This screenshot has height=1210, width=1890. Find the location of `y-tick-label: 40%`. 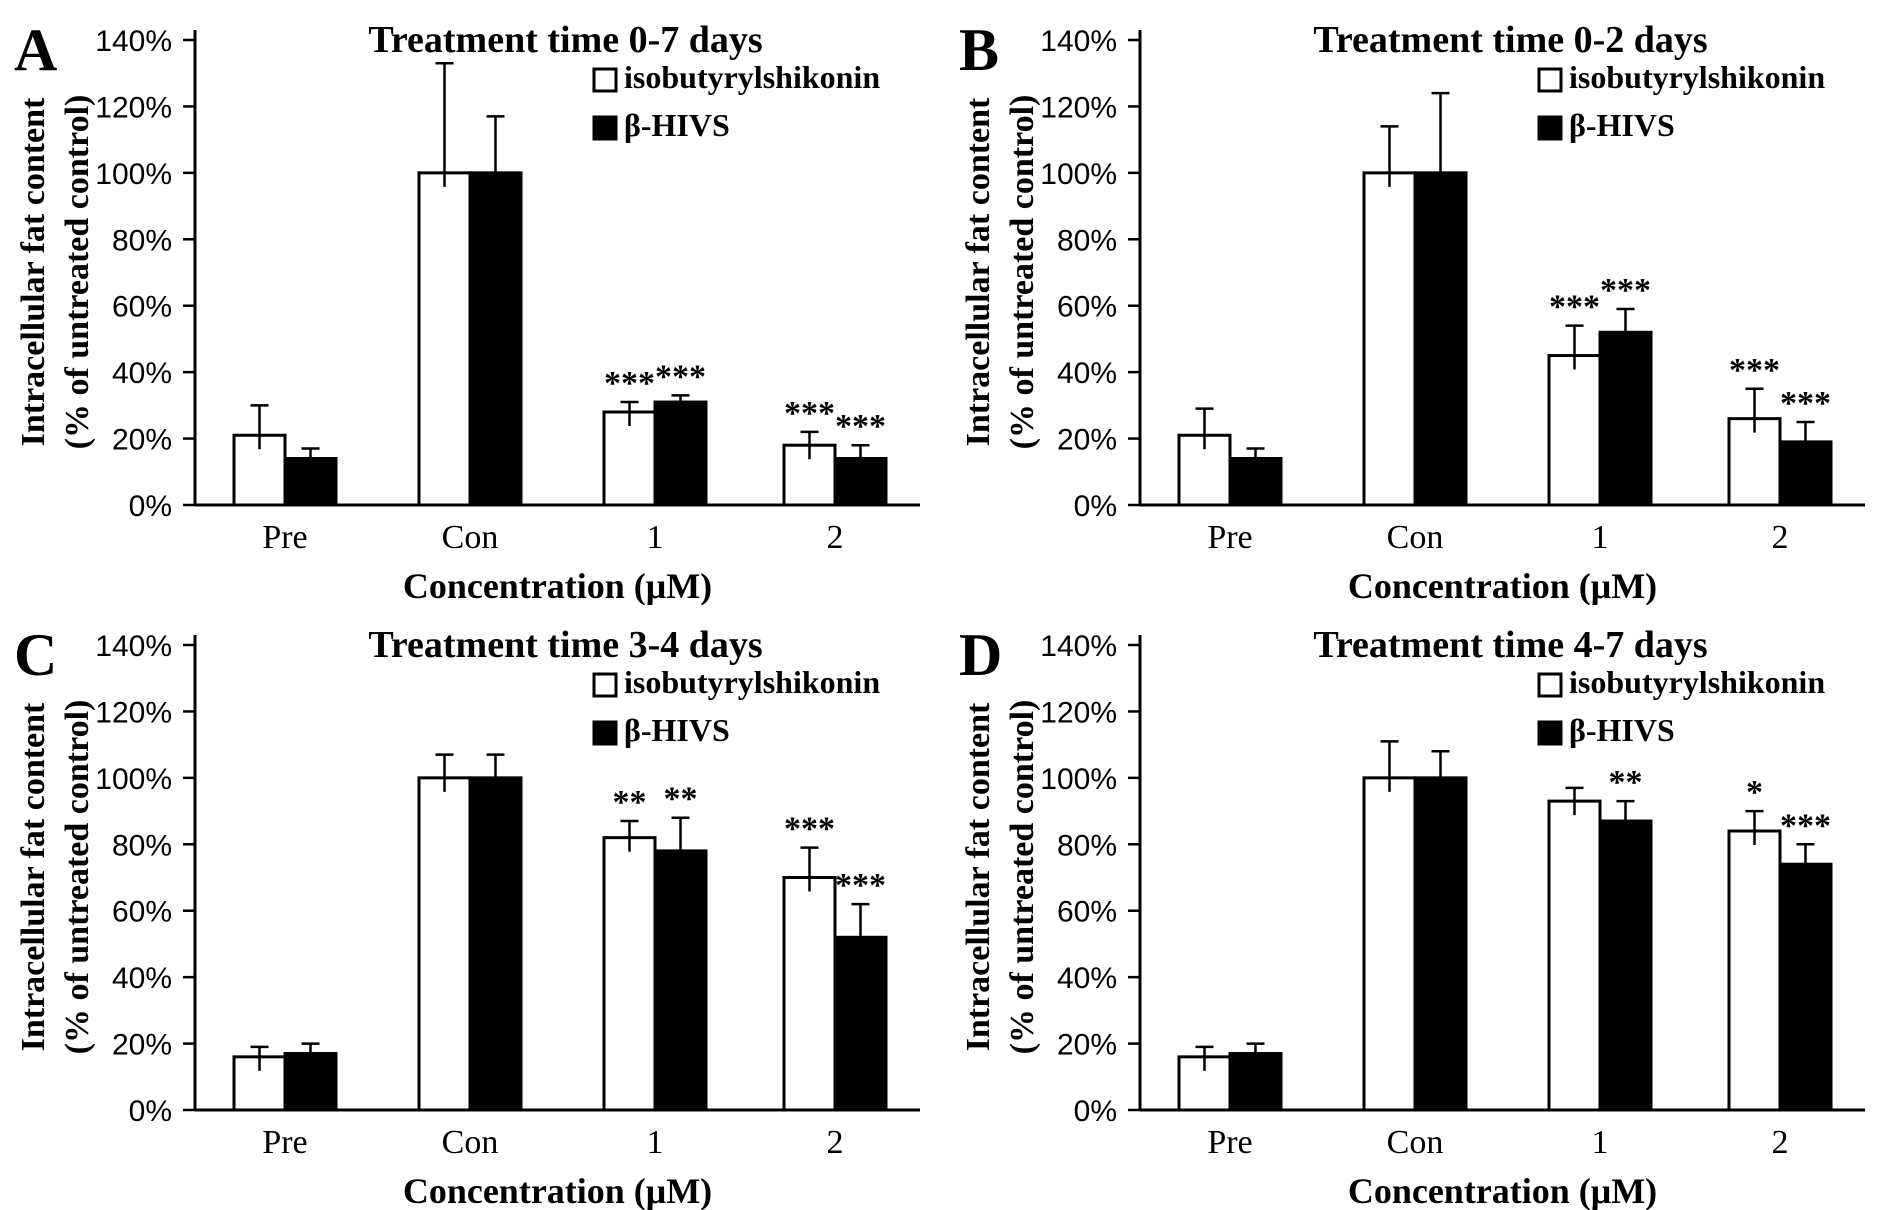

y-tick-label: 40% is located at coordinates (1087, 373).